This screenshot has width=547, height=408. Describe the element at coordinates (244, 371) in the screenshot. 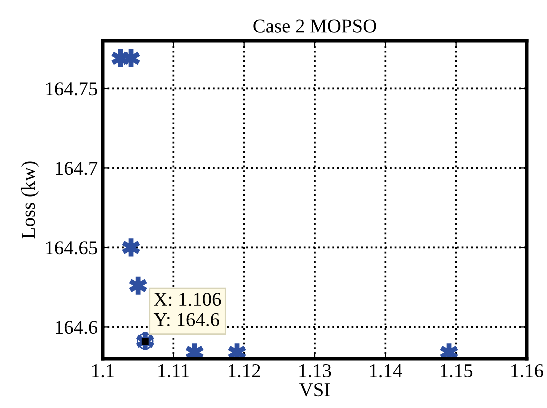

I see `x-tick-label: 1.12` at that location.